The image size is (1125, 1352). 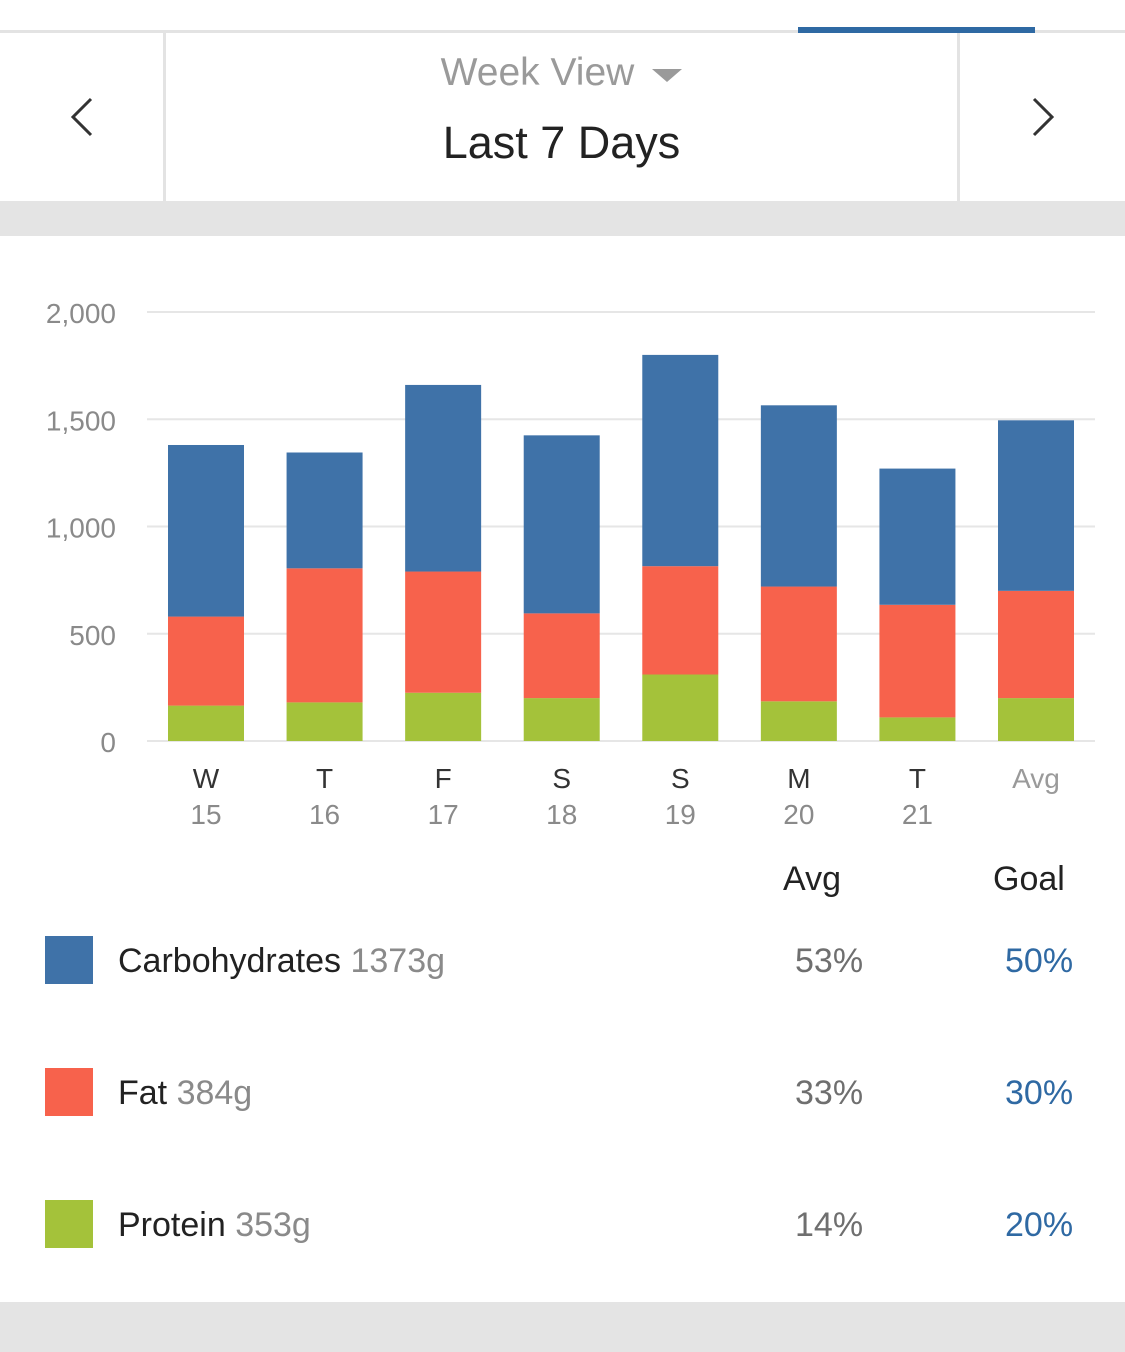 I want to click on period-title: Last 7 Days, so click(x=561, y=142).